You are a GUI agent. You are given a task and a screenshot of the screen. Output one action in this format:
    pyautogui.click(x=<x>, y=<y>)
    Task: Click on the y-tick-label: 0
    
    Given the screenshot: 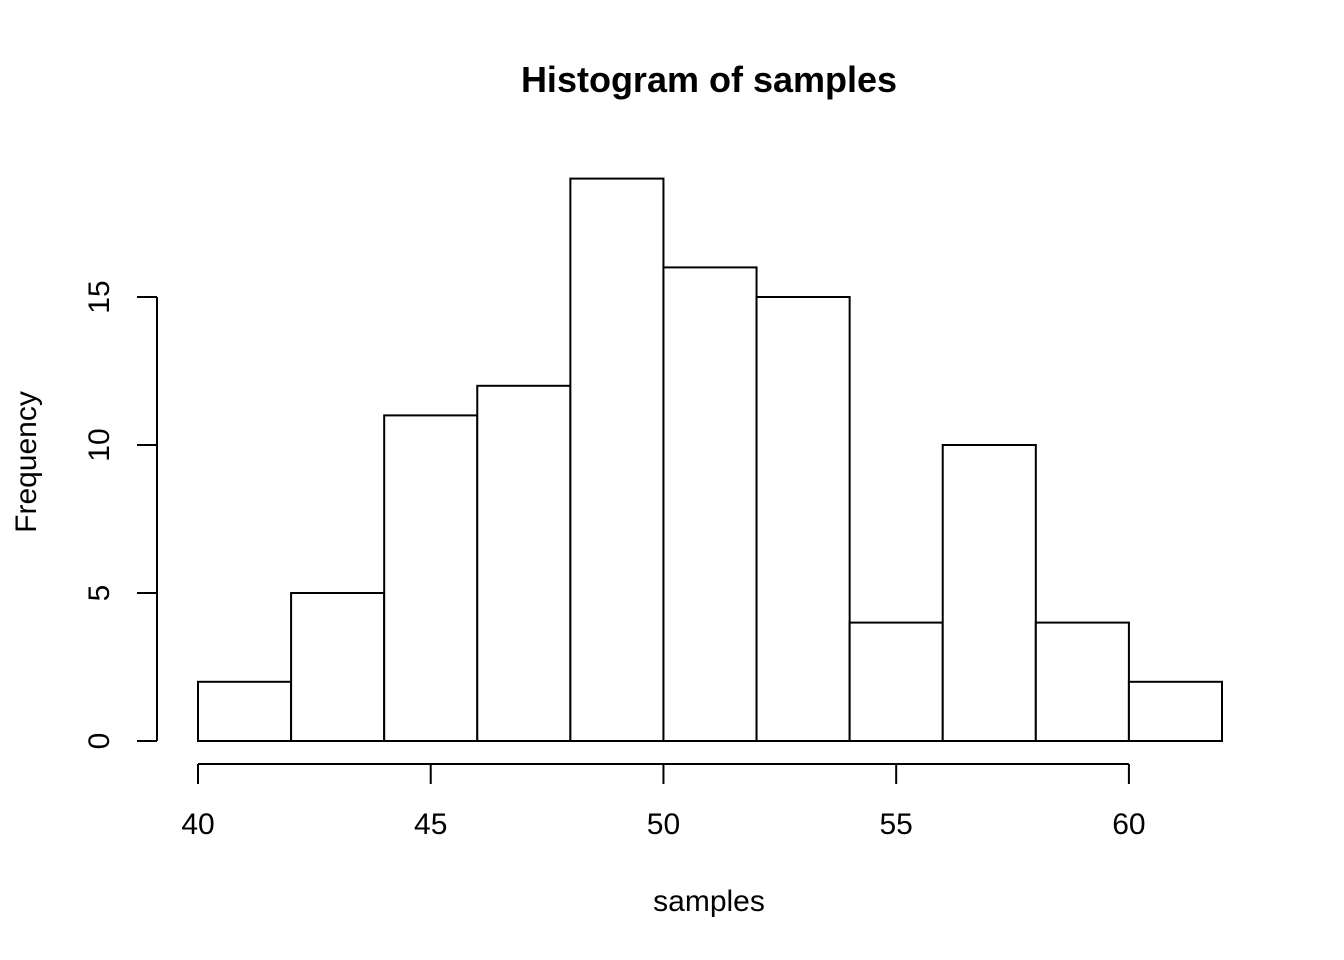 What is the action you would take?
    pyautogui.click(x=99, y=741)
    